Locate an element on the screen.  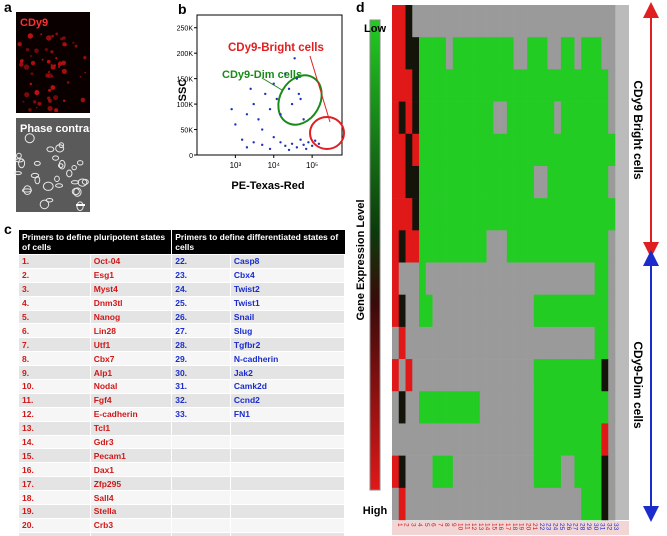
column-label: 11 is located at coordinates (466, 526).